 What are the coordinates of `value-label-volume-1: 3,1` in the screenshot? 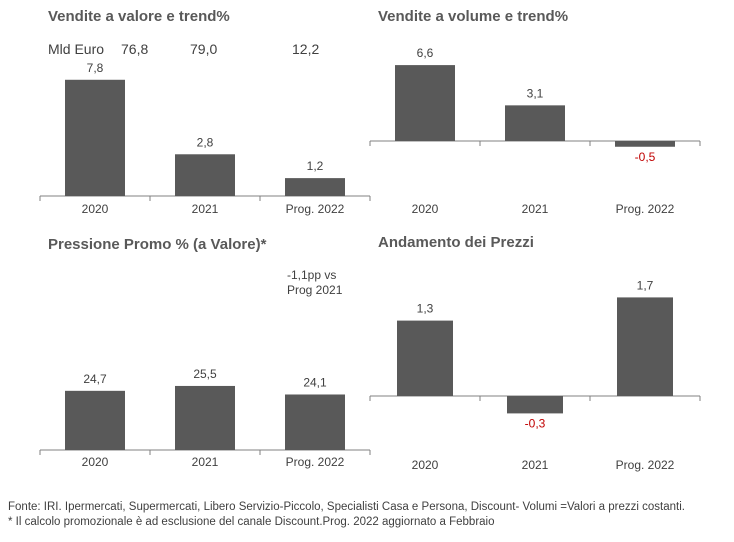 It's located at (535, 93).